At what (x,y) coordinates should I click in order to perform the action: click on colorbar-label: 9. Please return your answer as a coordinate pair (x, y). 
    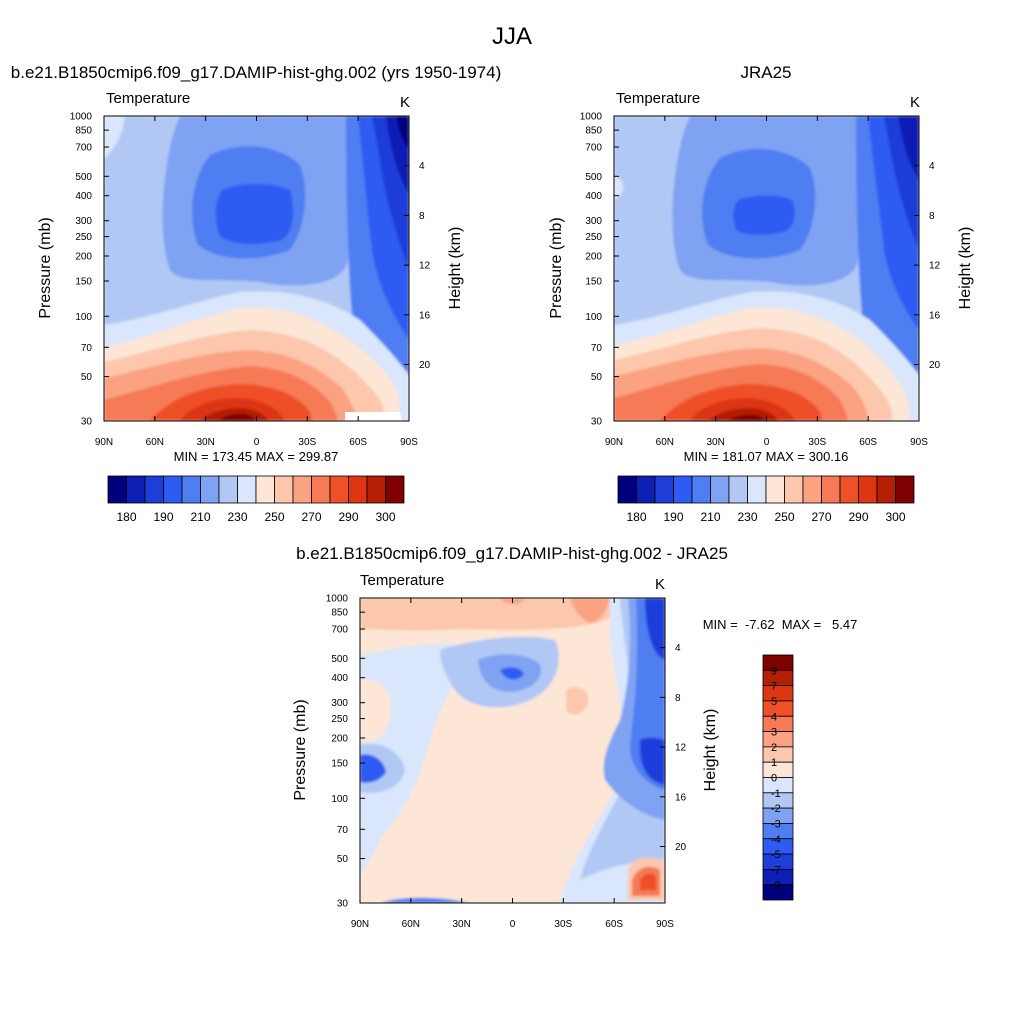
    Looking at the image, I should click on (774, 671).